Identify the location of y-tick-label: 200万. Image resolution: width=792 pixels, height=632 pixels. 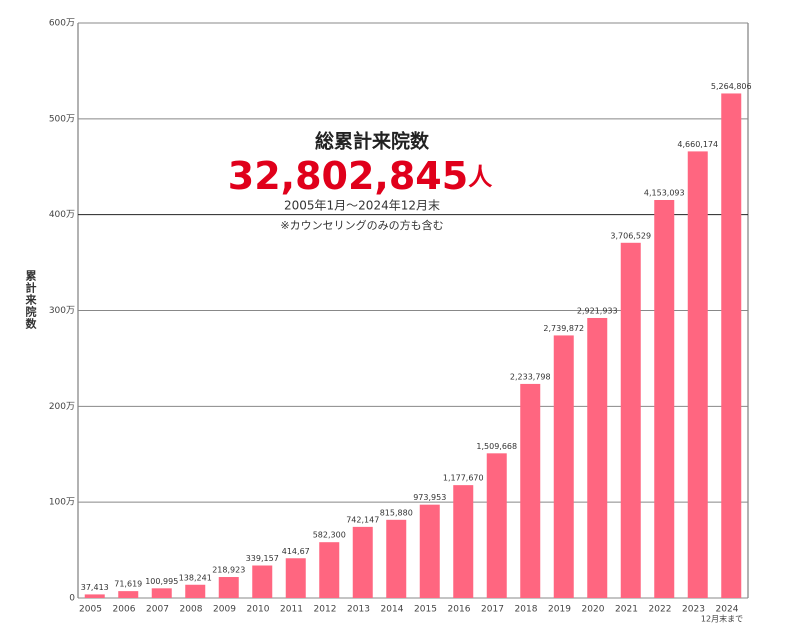
(62, 407).